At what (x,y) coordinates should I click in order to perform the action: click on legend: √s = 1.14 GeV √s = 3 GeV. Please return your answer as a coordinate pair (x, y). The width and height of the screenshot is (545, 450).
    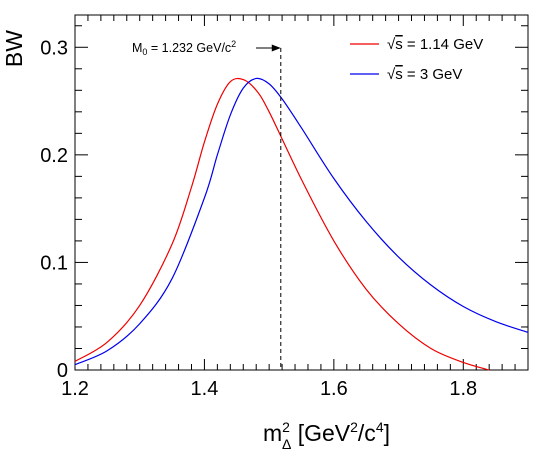
    Looking at the image, I should click on (416, 59).